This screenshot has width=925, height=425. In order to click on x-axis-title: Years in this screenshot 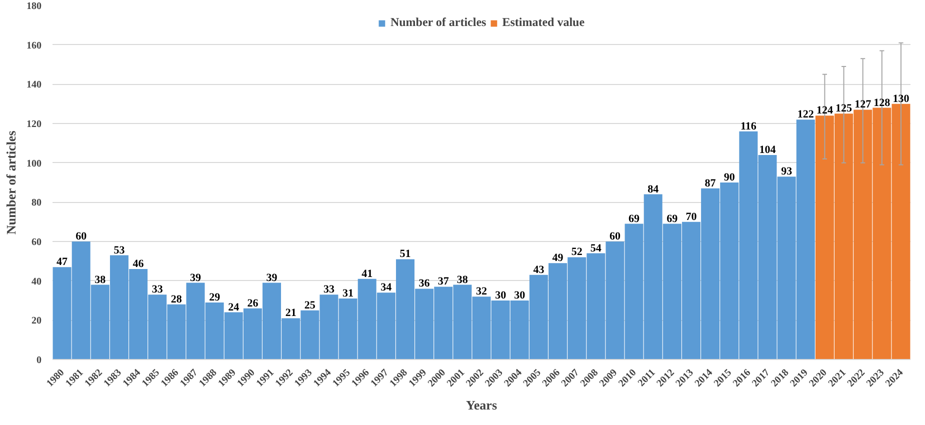, I will do `click(482, 405)`.